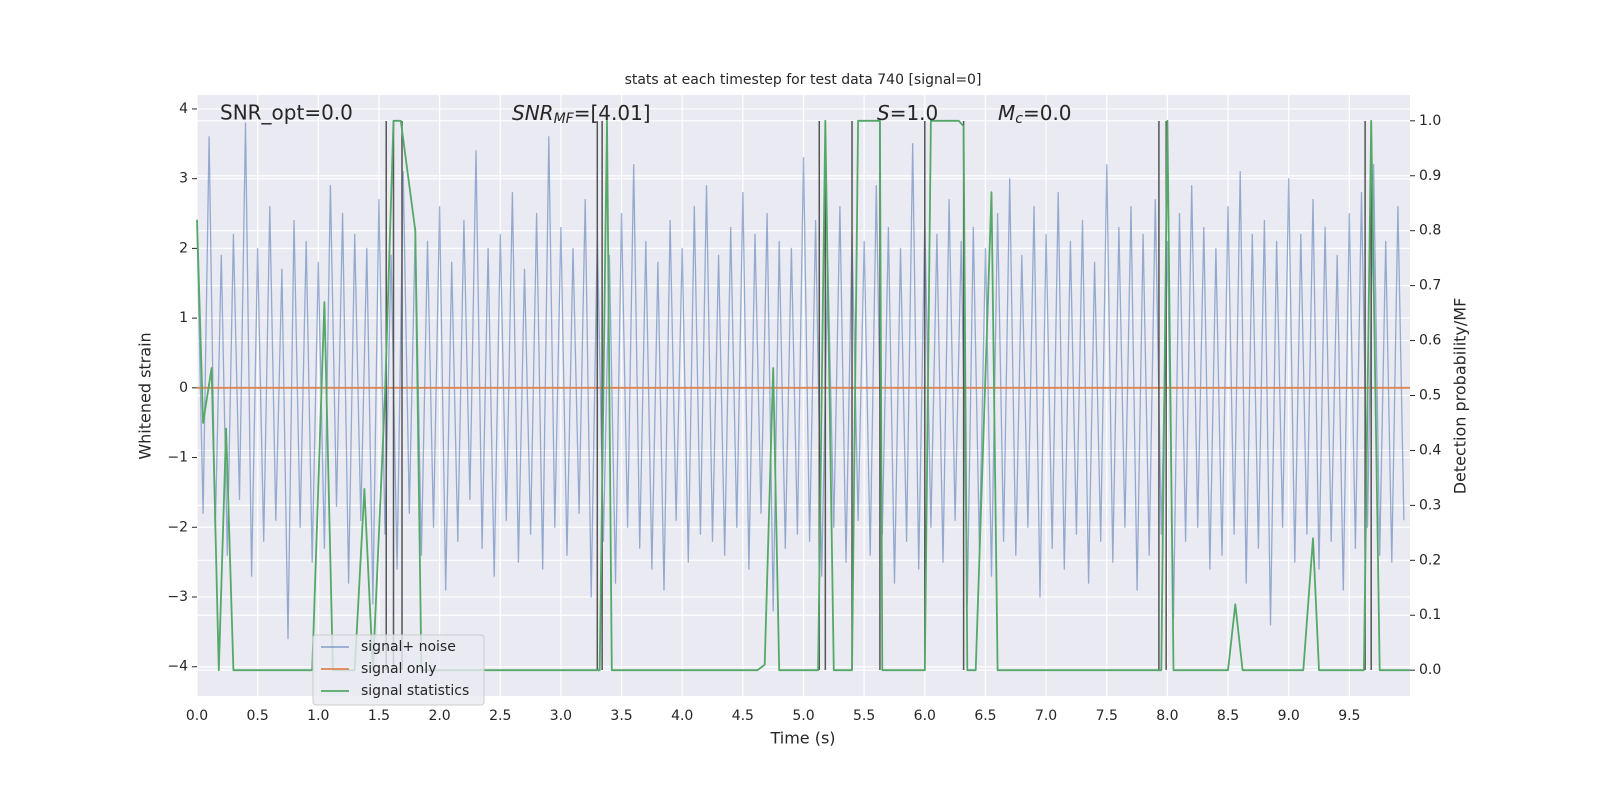 This screenshot has height=800, width=1600. Describe the element at coordinates (1430, 396) in the screenshot. I see `y2-tick-label: 0.5` at that location.